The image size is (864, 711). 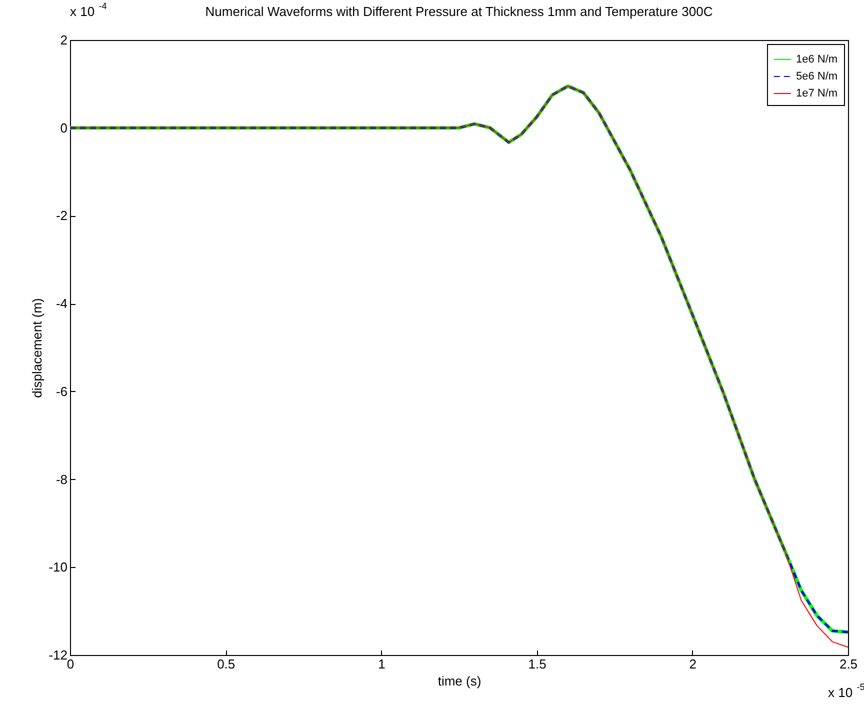 What do you see at coordinates (62, 391) in the screenshot?
I see `y-tick-label: -6` at bounding box center [62, 391].